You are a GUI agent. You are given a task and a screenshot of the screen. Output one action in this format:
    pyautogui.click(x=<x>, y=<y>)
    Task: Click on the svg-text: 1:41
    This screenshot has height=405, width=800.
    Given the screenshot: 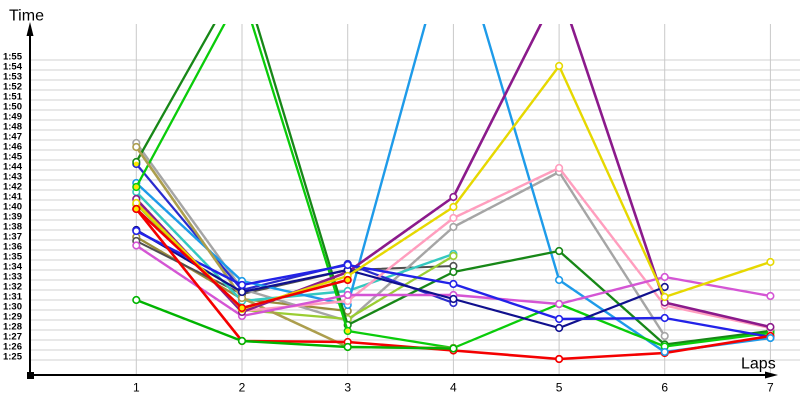 What is the action you would take?
    pyautogui.click(x=13, y=197)
    